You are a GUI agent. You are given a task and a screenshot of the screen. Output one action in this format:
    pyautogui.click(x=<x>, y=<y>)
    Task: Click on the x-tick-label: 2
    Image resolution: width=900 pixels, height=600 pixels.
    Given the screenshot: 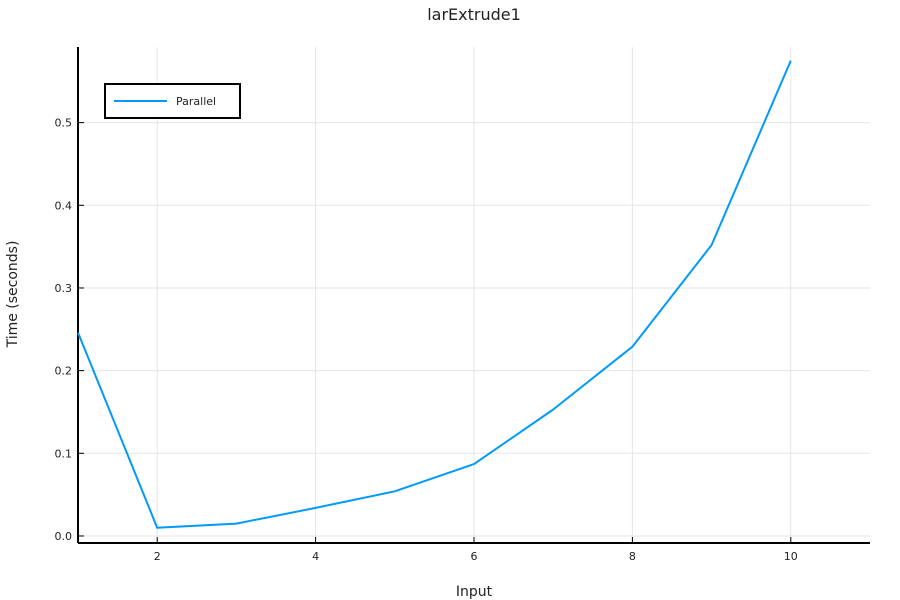 What is the action you would take?
    pyautogui.click(x=157, y=556)
    